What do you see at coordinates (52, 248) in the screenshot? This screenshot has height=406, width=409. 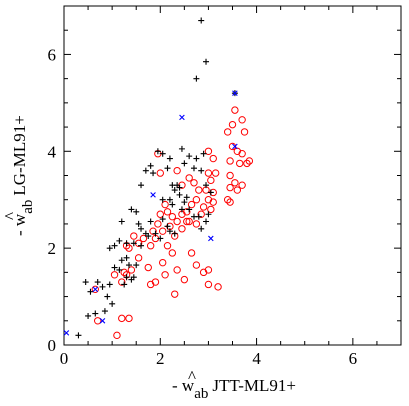 I see `y-tick-label: 2` at bounding box center [52, 248].